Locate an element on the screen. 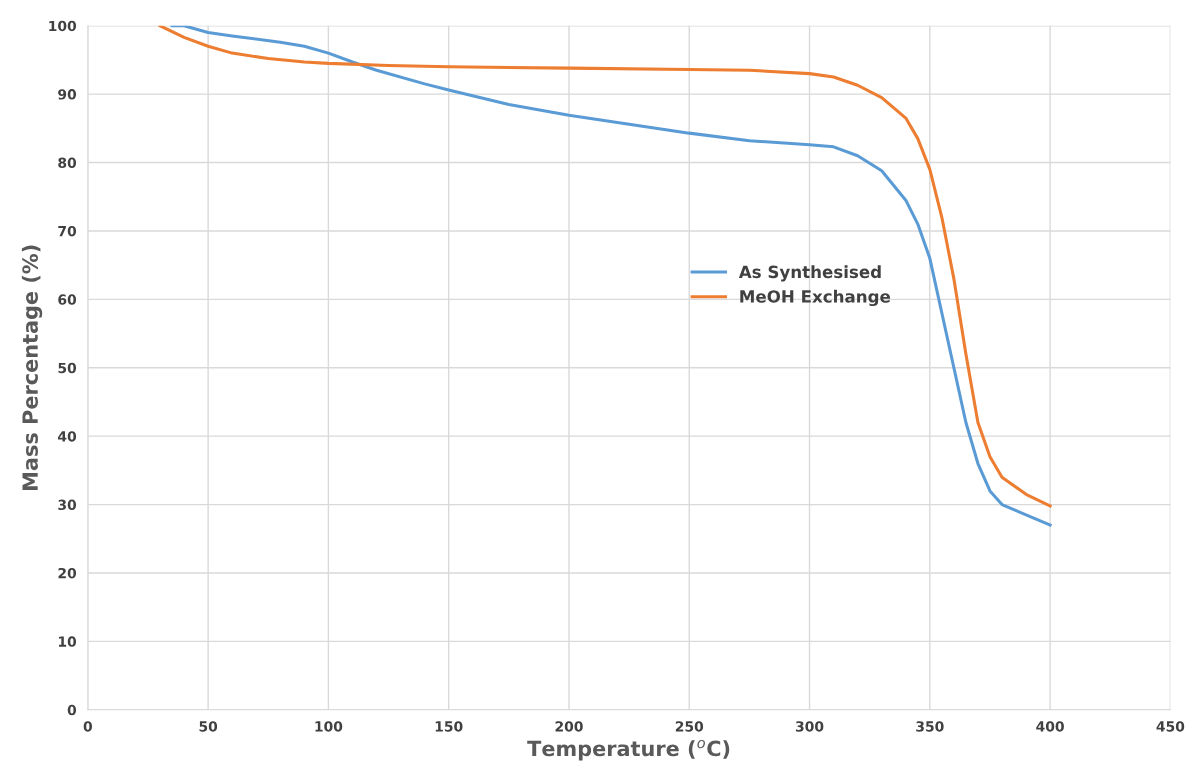 Image resolution: width=1187 pixels, height=780 pixels. y-tick-label: 30 is located at coordinates (67, 505).